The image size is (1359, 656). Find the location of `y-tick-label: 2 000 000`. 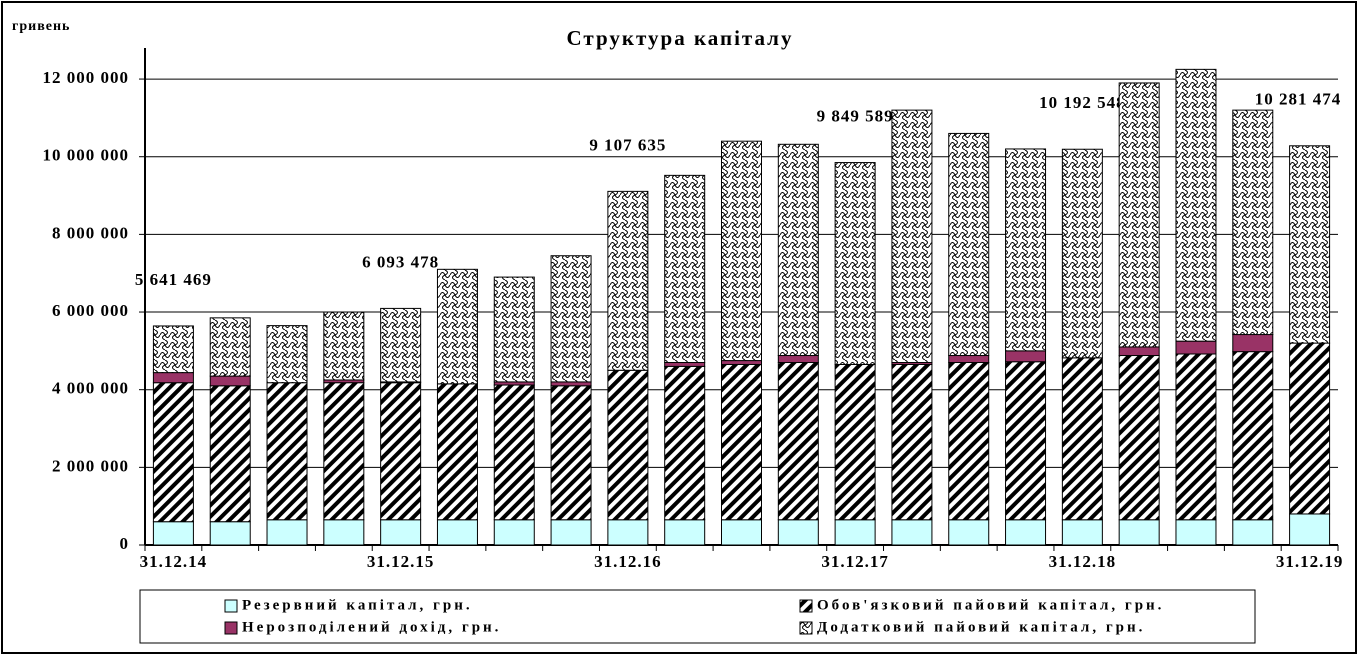

y-tick-label: 2 000 000 is located at coordinates (90, 465).